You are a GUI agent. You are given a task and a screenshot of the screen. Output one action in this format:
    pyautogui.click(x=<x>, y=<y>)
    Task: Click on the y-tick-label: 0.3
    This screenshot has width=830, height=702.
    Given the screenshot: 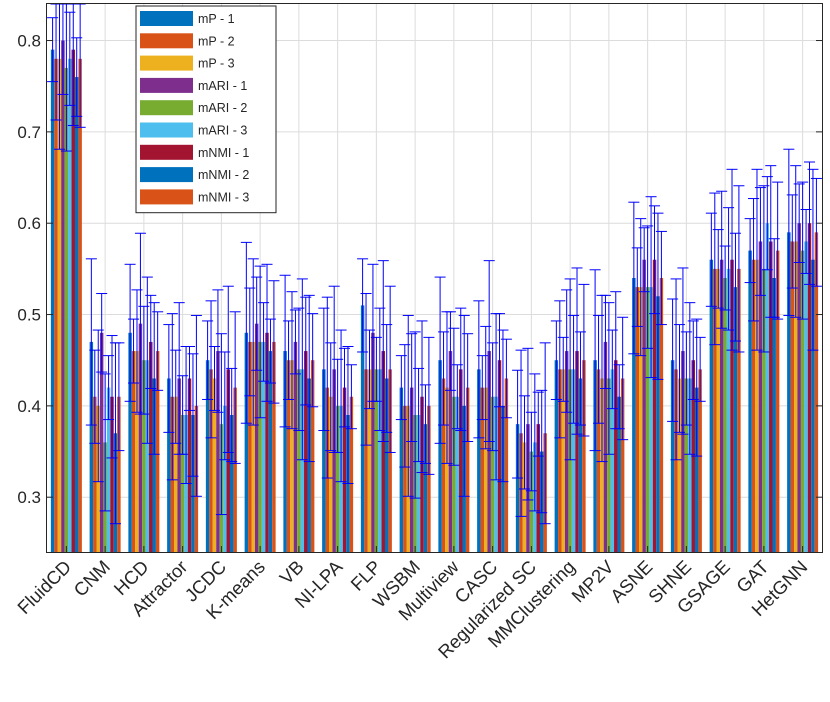 What is the action you would take?
    pyautogui.click(x=29, y=497)
    